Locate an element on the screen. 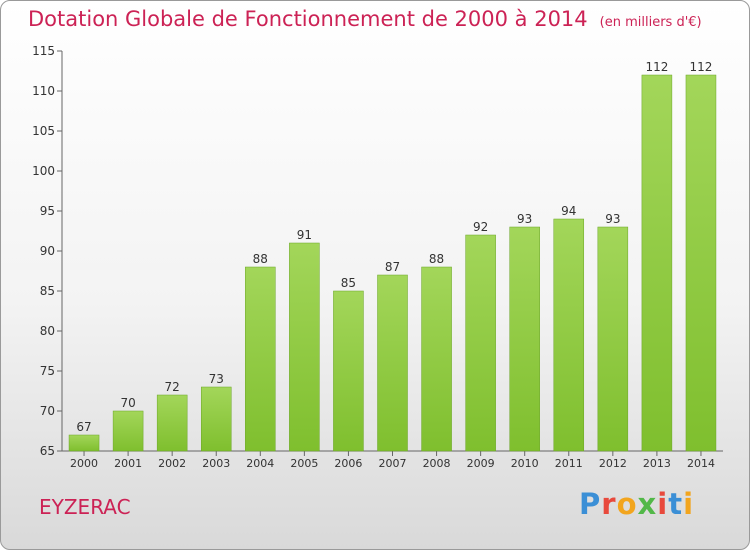 Image resolution: width=750 pixels, height=550 pixels. y-tick-label: 90 is located at coordinates (47, 251).